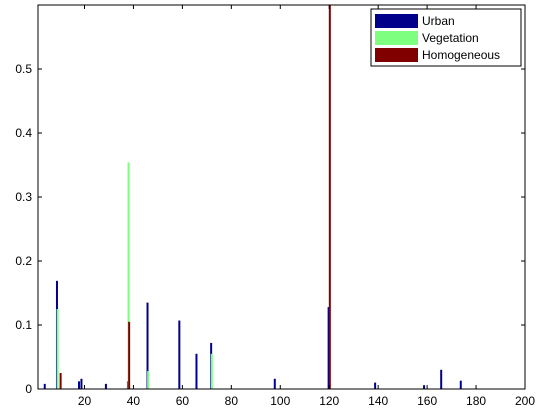 Image resolution: width=538 pixels, height=410 pixels. I want to click on x-tick-label: 200, so click(525, 401).